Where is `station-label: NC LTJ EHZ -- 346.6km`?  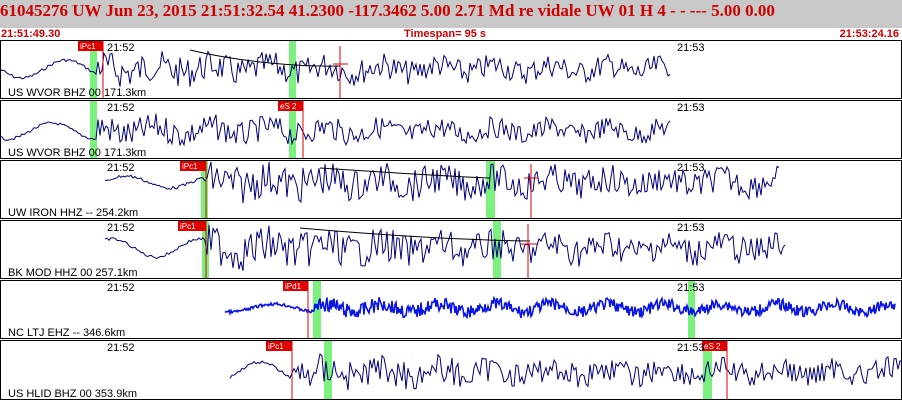
station-label: NC LTJ EHZ -- 346.6km is located at coordinates (66, 333).